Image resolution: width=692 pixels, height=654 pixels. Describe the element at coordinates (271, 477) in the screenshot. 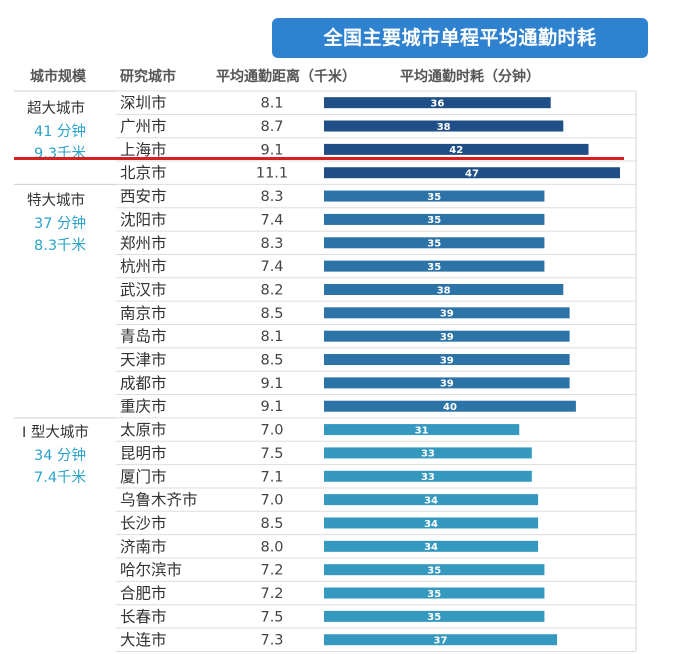

I see `distance-value: 7.1` at that location.